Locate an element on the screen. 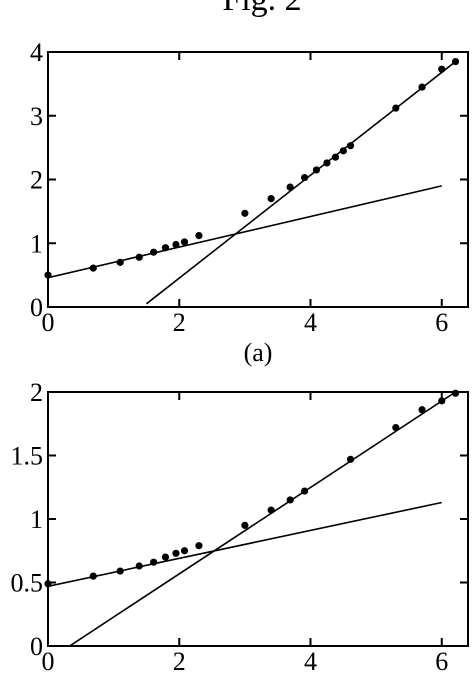 Image resolution: width=474 pixels, height=675 pixels. panel-b-y-tick-label: 0.5 is located at coordinates (27, 583).